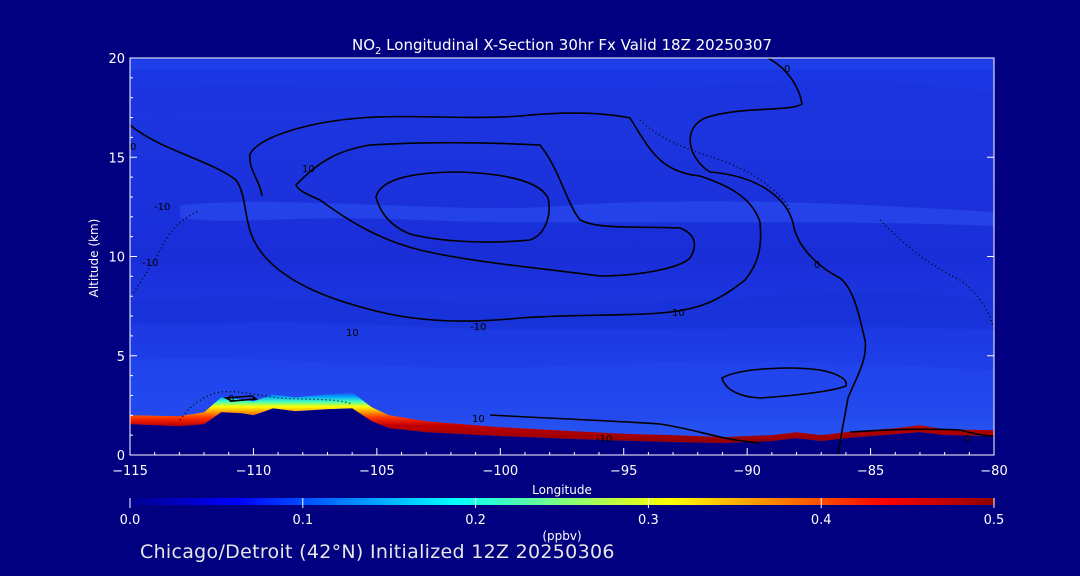 Image resolution: width=1080 pixels, height=576 pixels. I want to click on y-tick-label: 10, so click(116, 258).